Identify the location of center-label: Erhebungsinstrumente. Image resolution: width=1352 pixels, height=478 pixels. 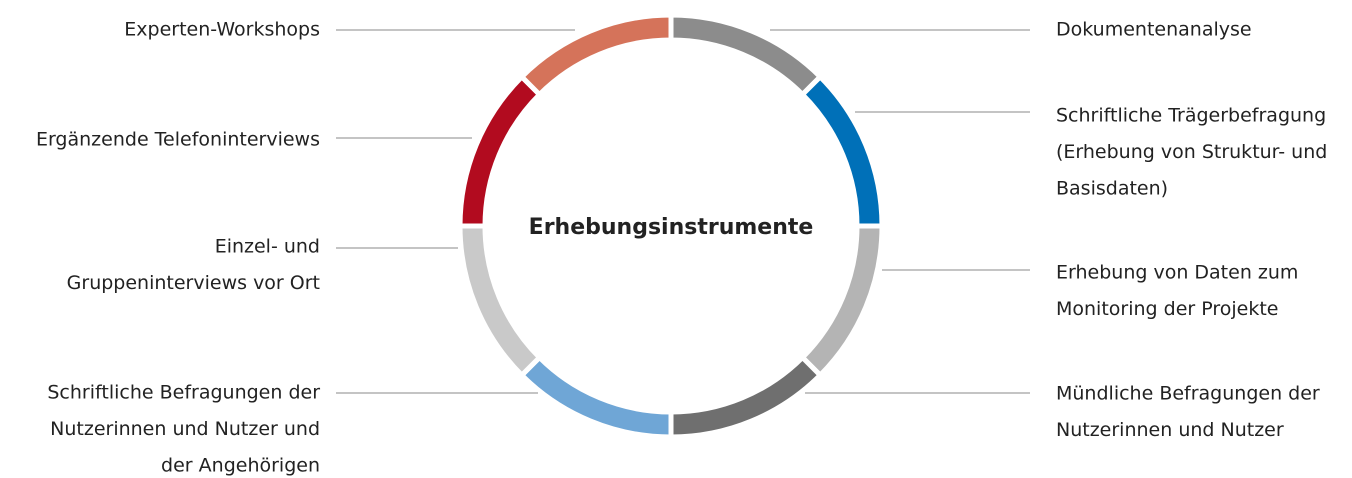
(671, 227).